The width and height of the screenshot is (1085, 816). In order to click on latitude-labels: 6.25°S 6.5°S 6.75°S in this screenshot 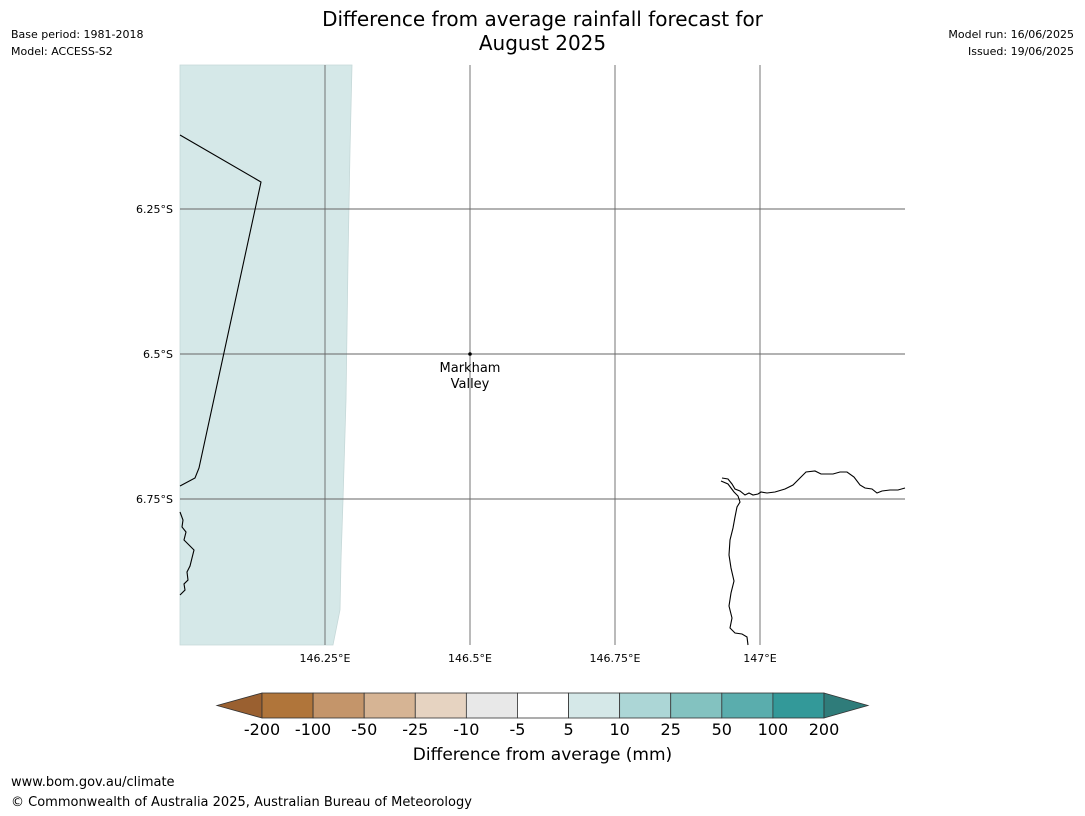, I will do `click(154, 354)`.